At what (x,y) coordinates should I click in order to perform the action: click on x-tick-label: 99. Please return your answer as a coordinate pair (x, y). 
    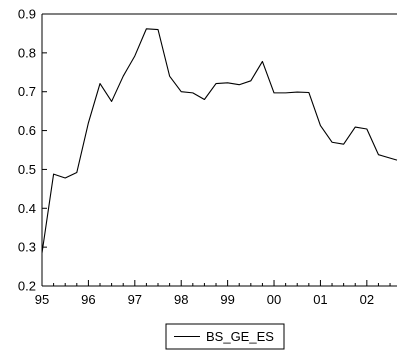
    Looking at the image, I should click on (227, 299).